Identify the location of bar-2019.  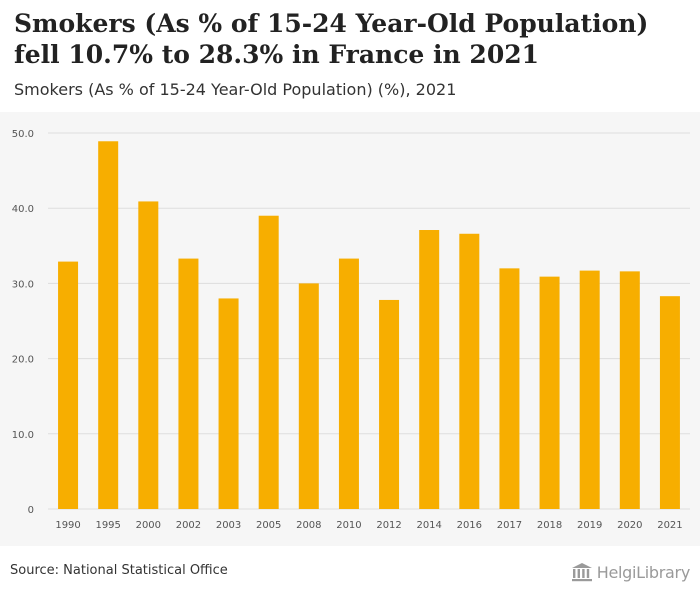
(589, 389).